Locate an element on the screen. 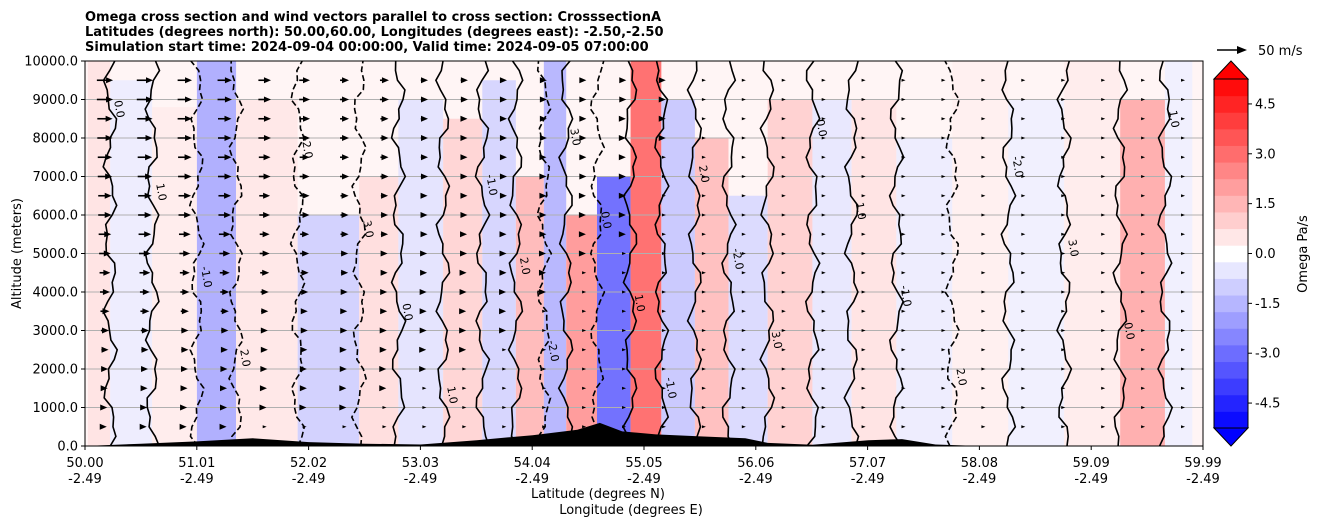  contour-label: -1.0 is located at coordinates (491, 184).